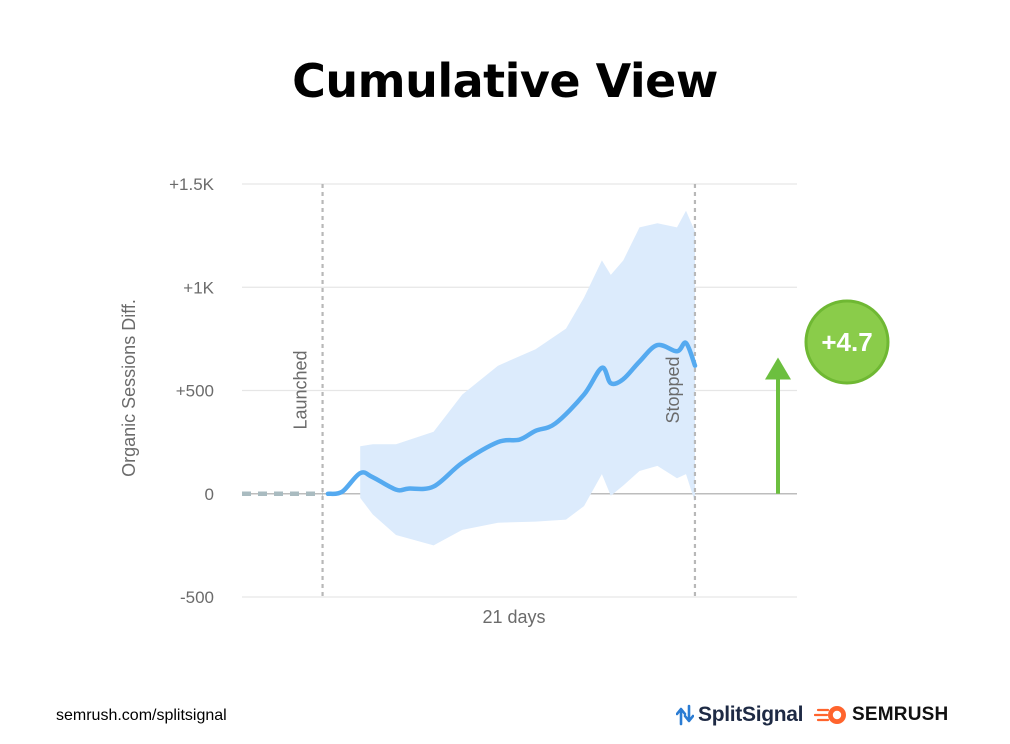  I want to click on series-layer, so click(470, 418).